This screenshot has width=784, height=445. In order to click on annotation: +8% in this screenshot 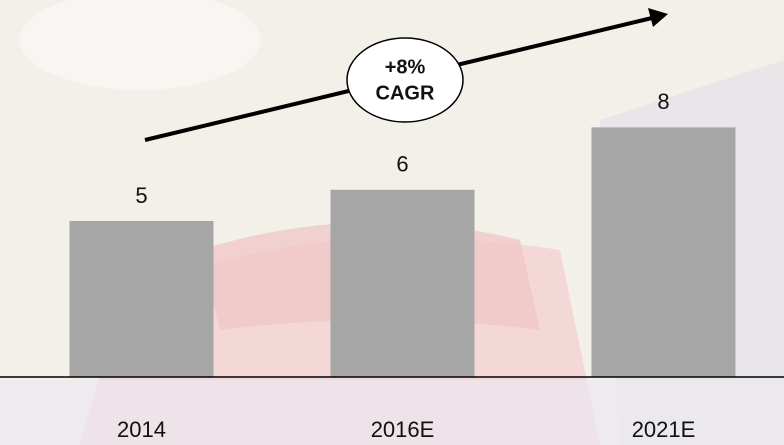, I will do `click(405, 67)`.